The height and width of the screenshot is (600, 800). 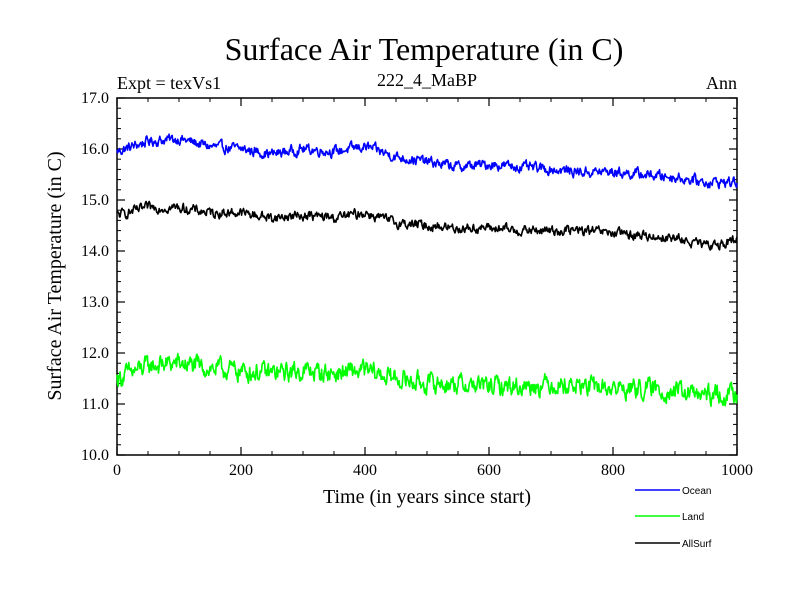 What do you see at coordinates (721, 83) in the screenshot?
I see `subtitle-right: Ann` at bounding box center [721, 83].